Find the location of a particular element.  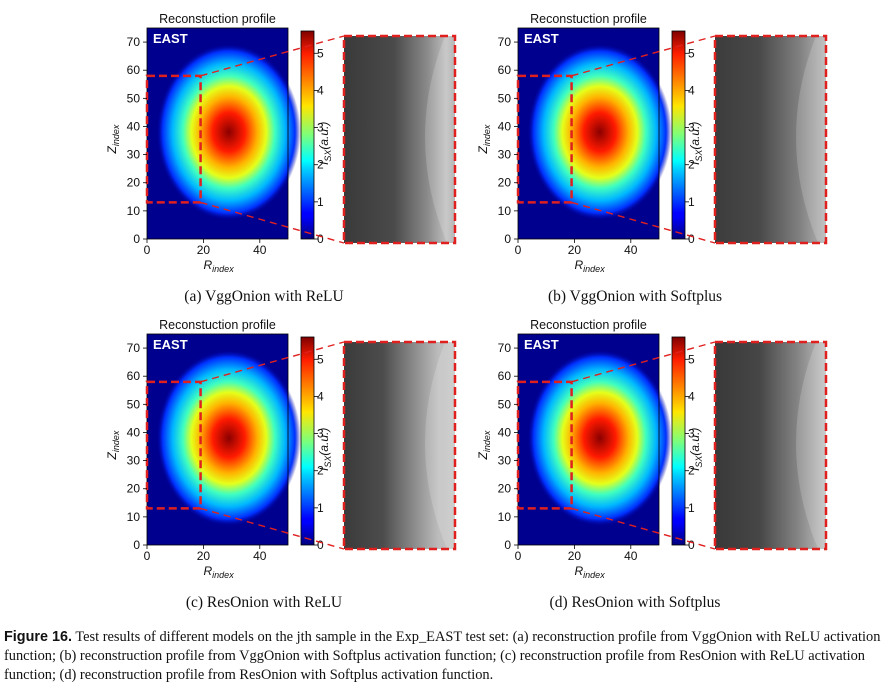

panel-subcaption: (d) ResOnion with Softplus is located at coordinates (635, 602).